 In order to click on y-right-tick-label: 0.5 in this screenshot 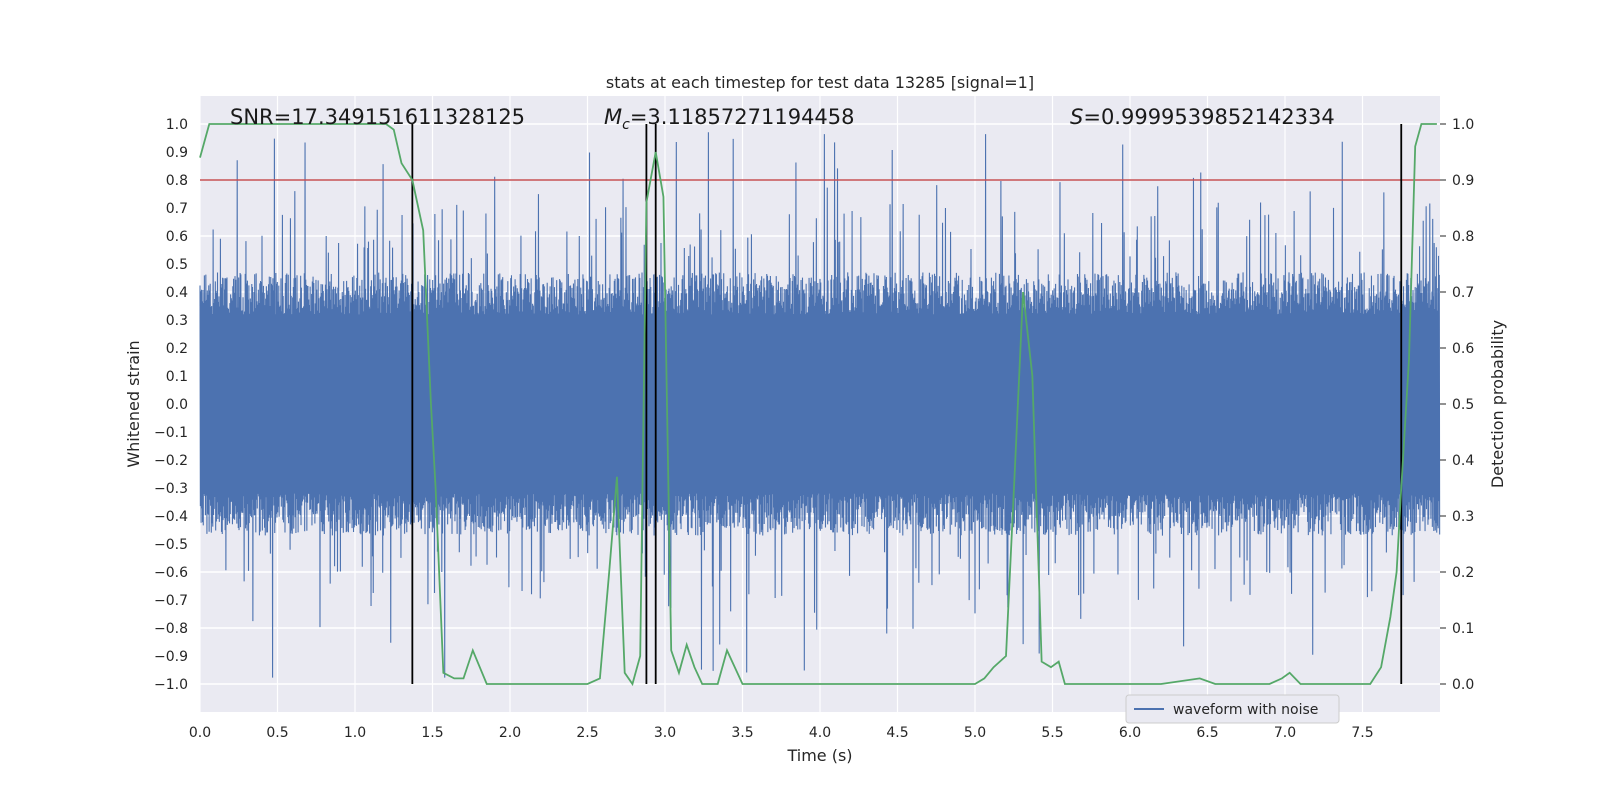, I will do `click(1463, 405)`.